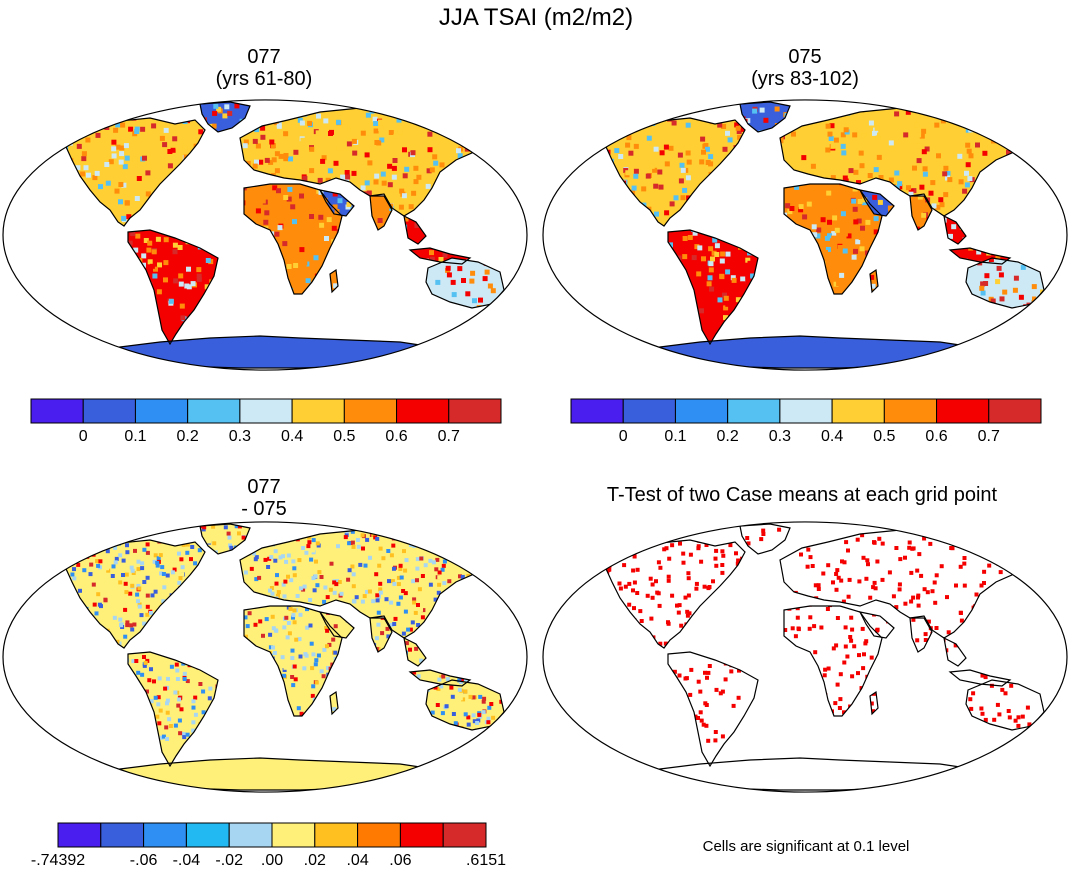  I want to click on main-title: JJA TSAI (m2/m2), so click(536, 17).